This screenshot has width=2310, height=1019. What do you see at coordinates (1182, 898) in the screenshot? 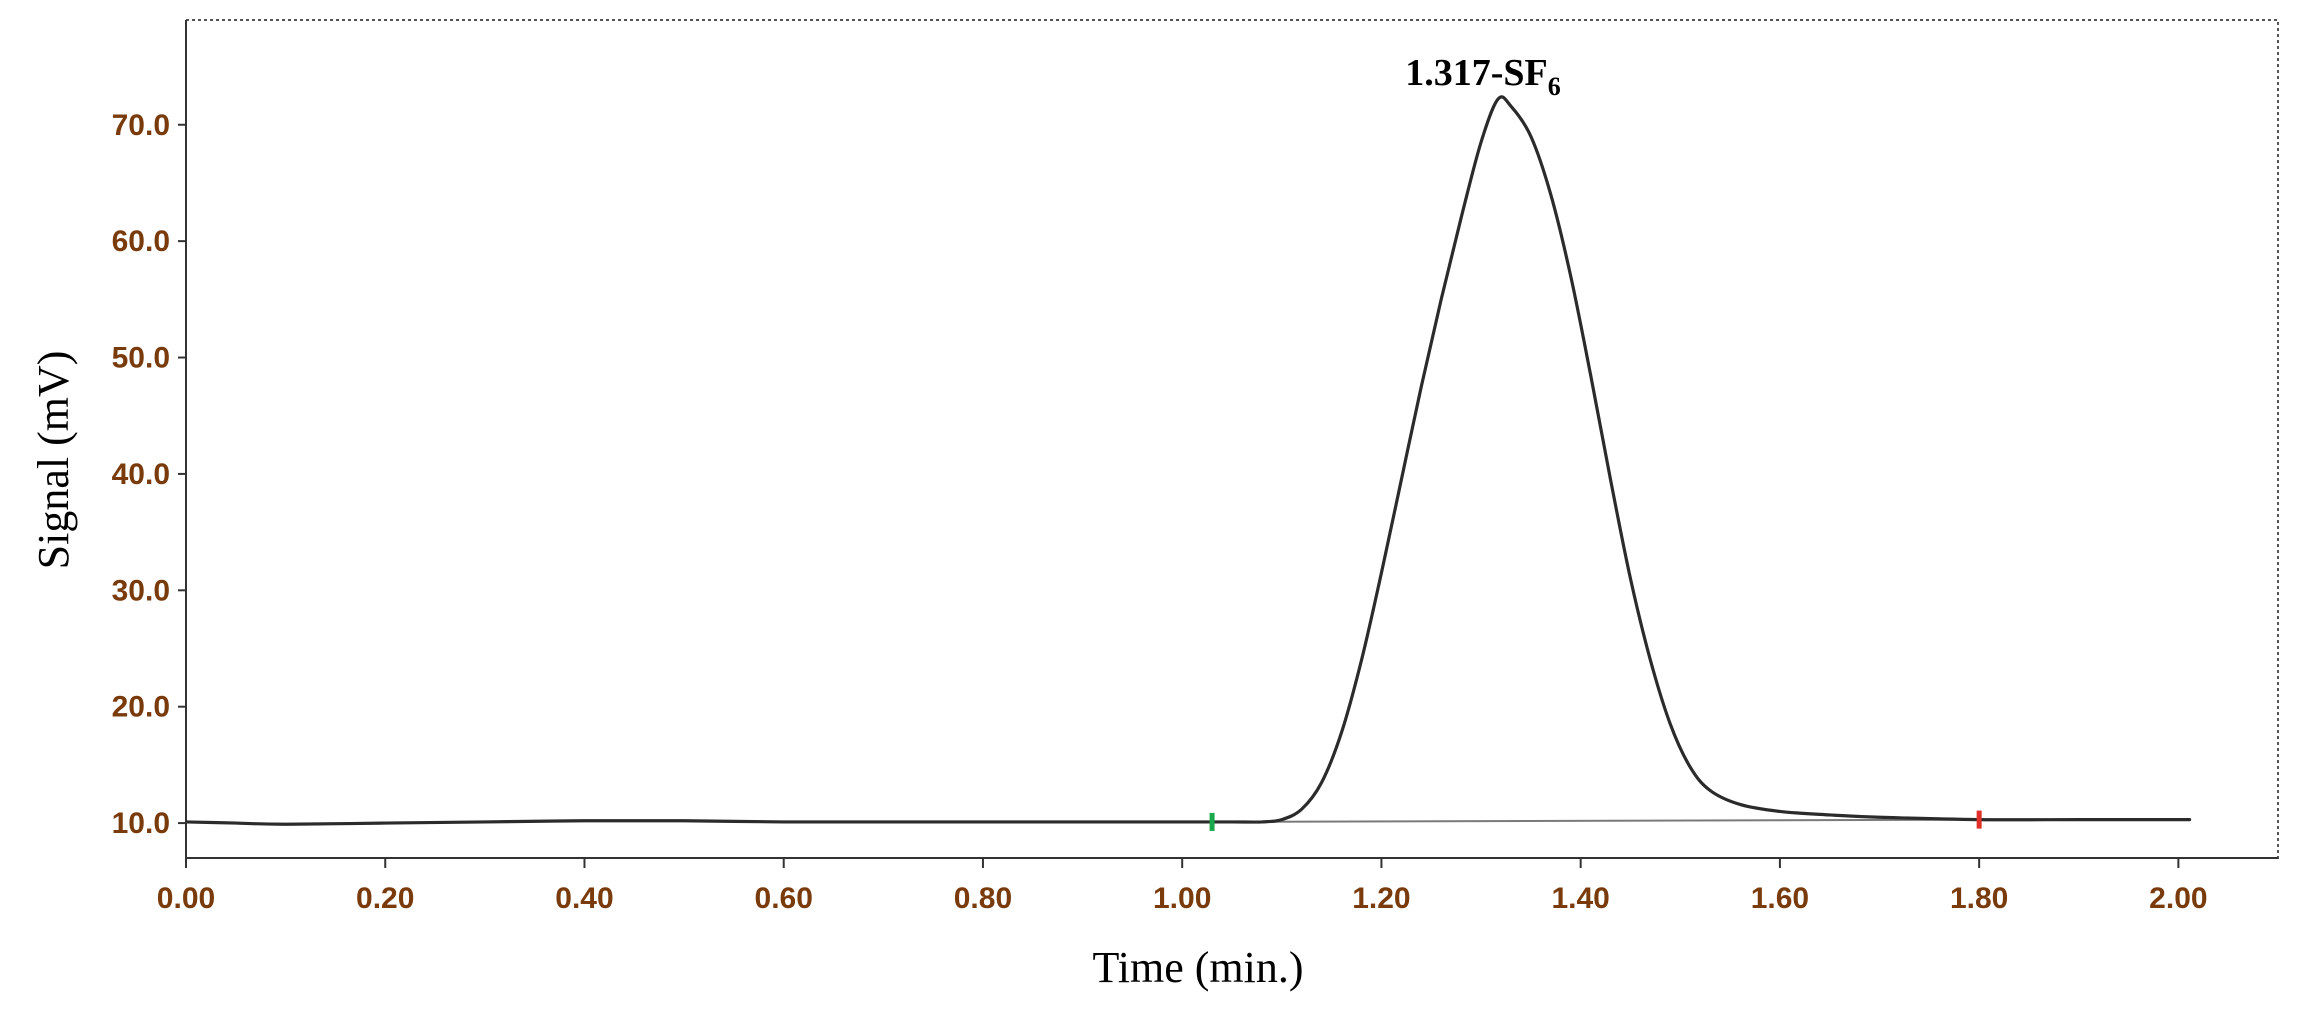
I see `x-tick-label: 1.00` at bounding box center [1182, 898].